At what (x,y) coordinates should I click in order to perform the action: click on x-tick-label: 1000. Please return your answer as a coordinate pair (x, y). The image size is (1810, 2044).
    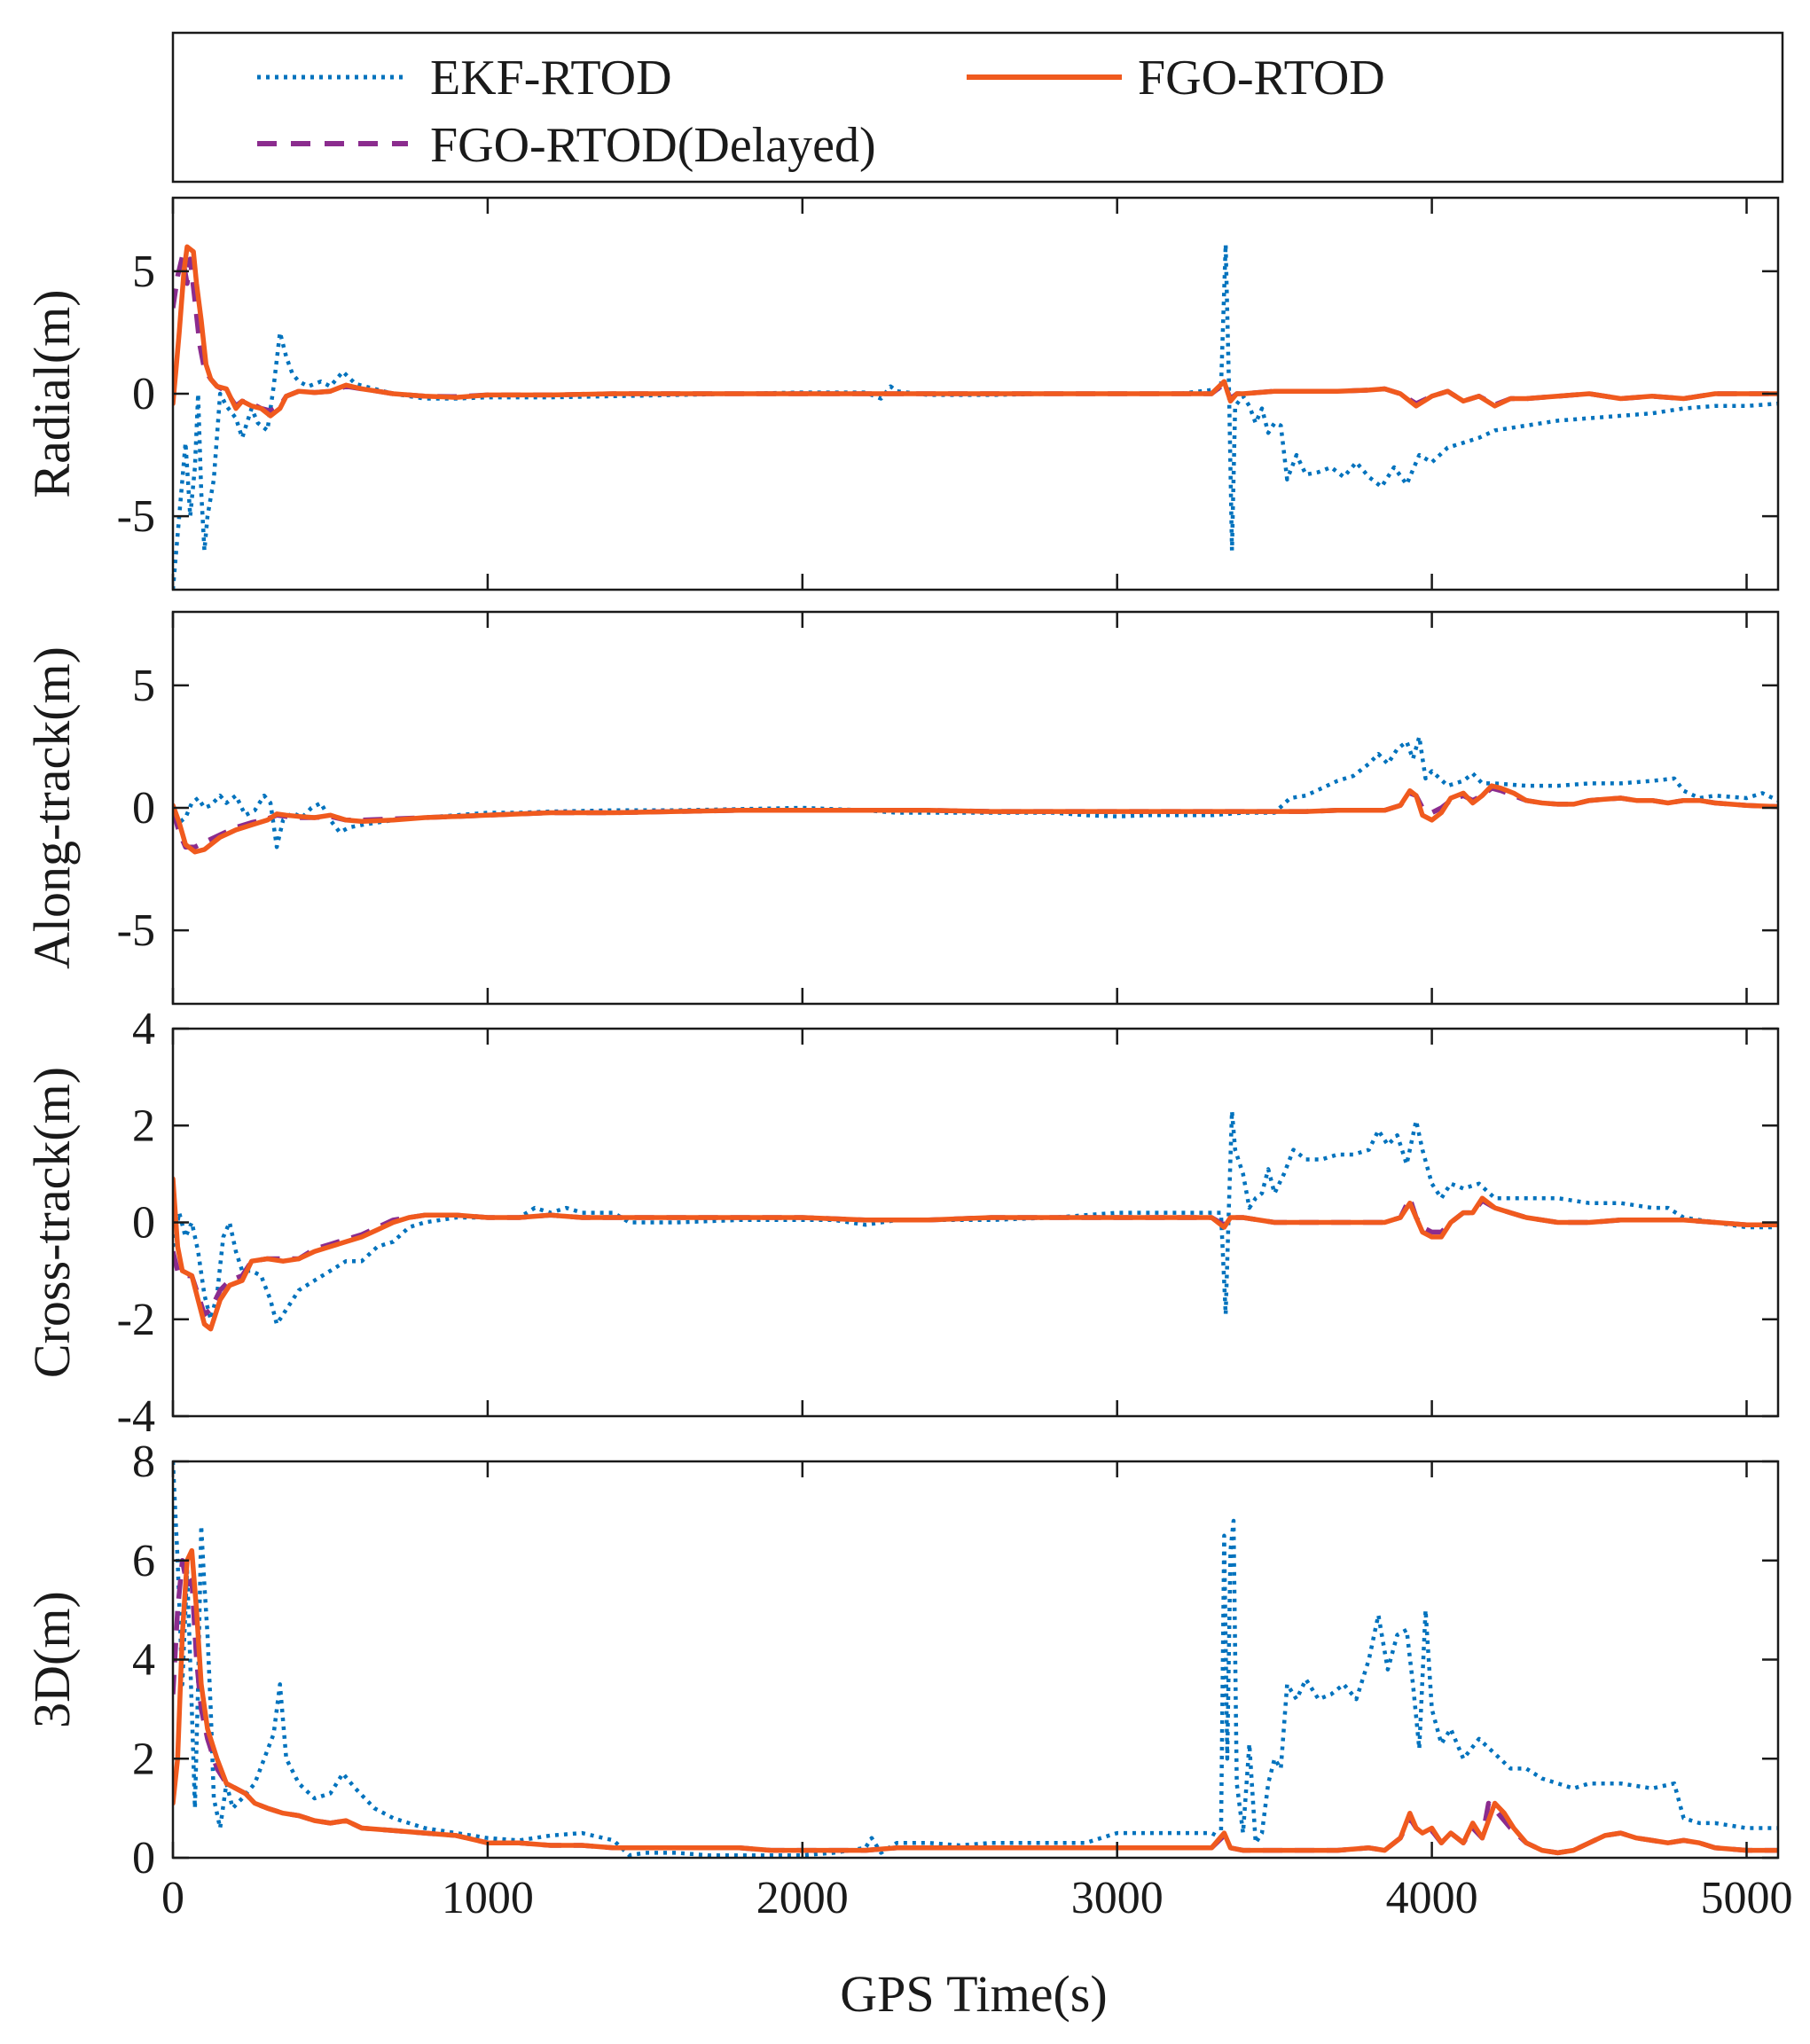
    Looking at the image, I should click on (488, 1898).